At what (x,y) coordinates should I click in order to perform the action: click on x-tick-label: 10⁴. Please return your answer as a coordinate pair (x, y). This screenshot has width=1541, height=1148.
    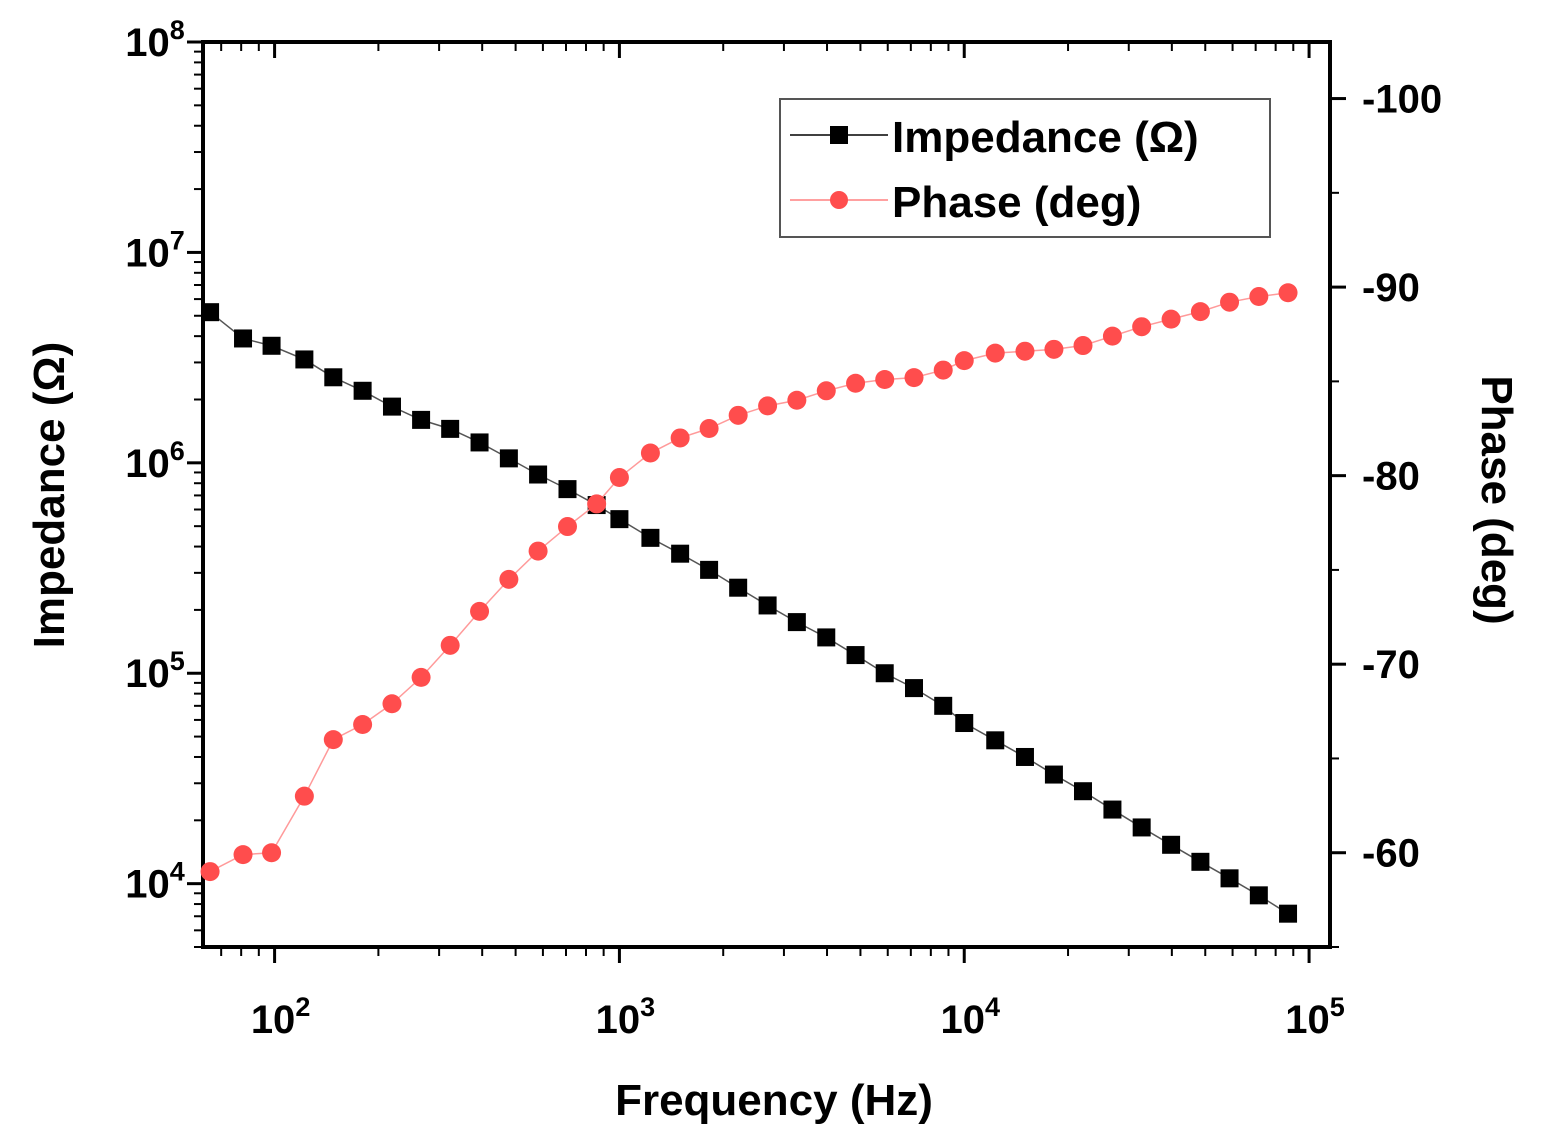
    Looking at the image, I should click on (970, 1017).